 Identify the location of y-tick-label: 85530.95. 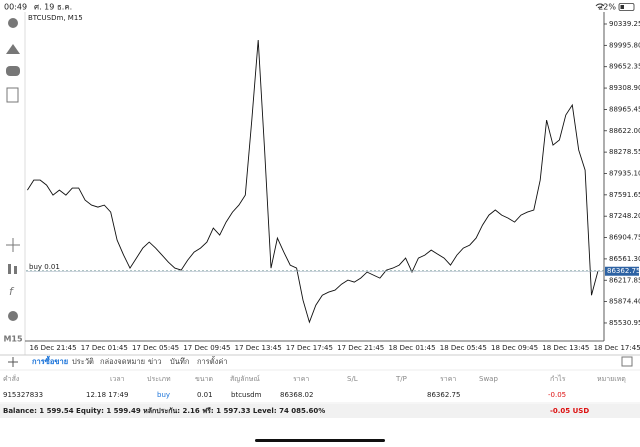
(624, 323).